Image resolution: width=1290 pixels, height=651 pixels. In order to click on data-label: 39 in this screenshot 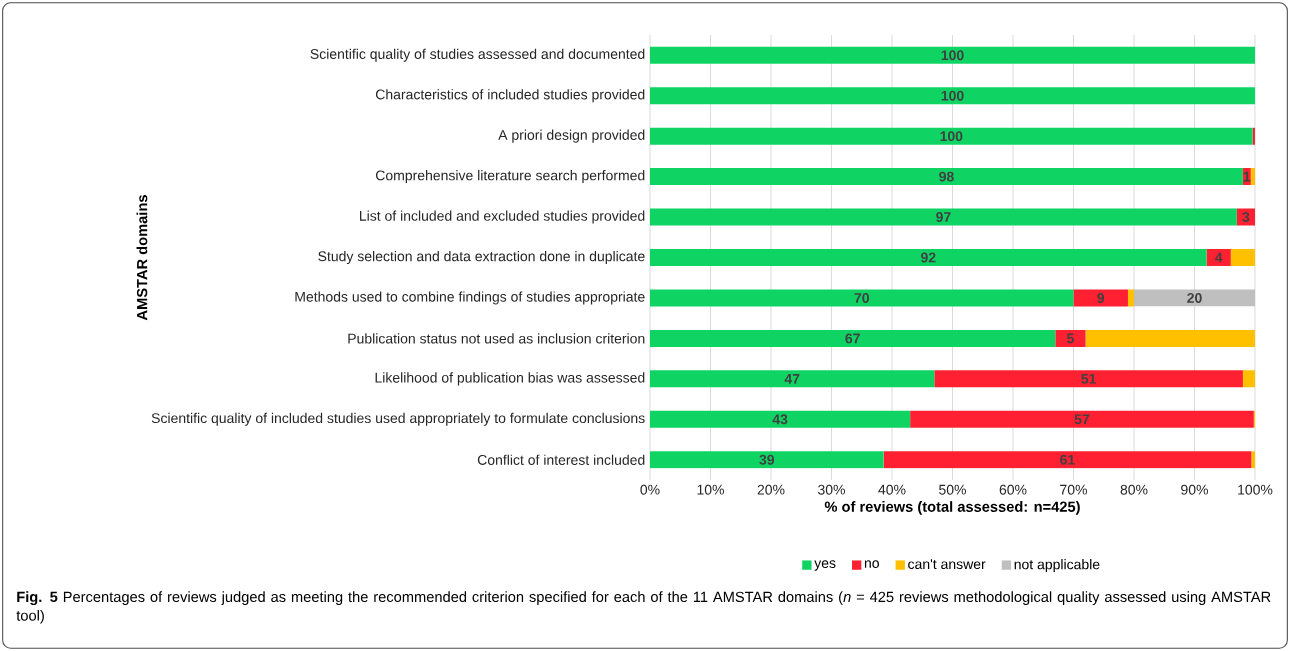, I will do `click(767, 459)`.